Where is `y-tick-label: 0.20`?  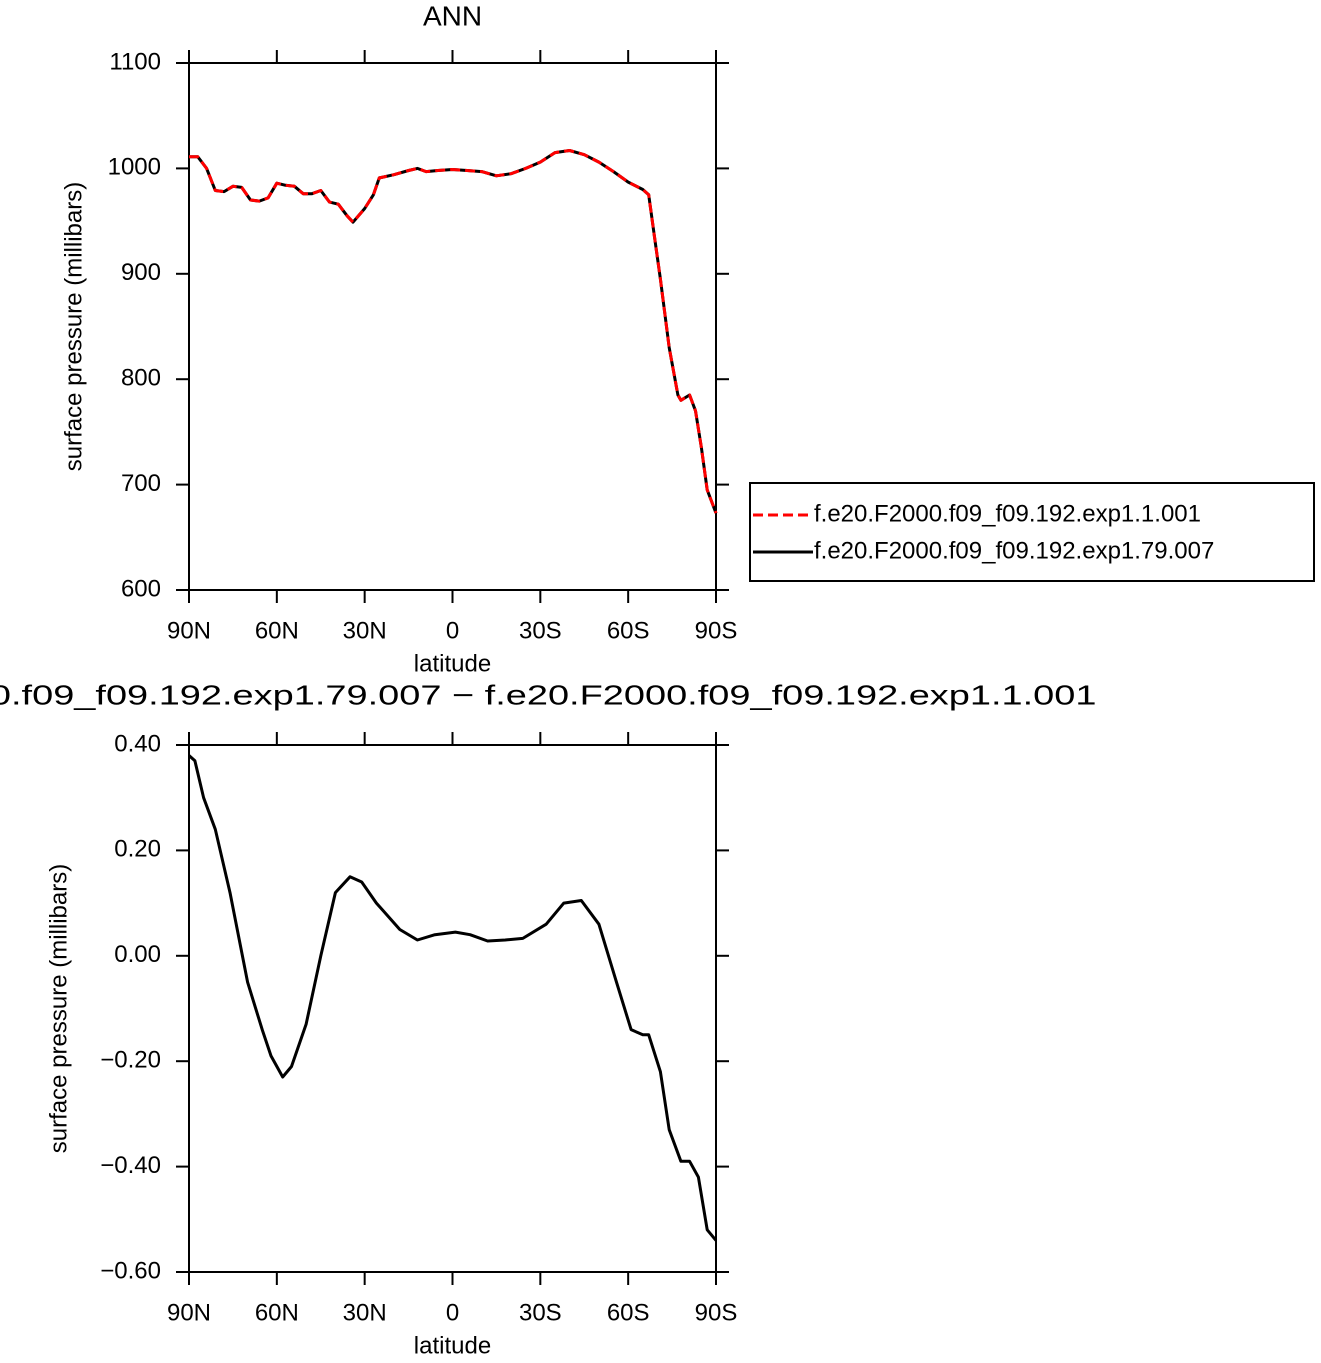 y-tick-label: 0.20 is located at coordinates (137, 849).